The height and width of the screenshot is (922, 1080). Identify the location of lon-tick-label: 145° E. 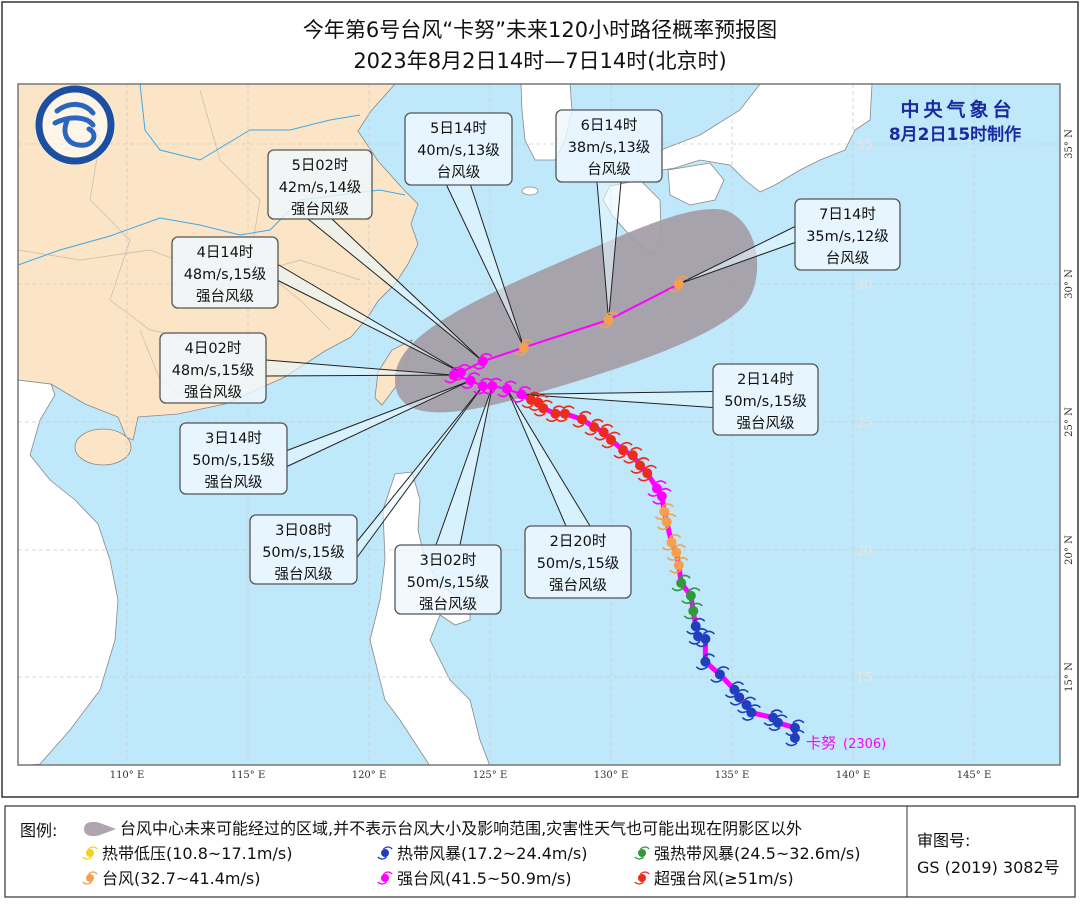
(974, 775).